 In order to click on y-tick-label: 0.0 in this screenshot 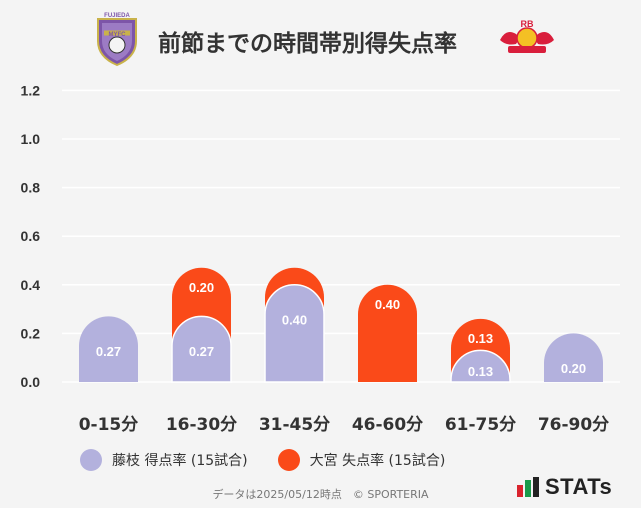, I will do `click(31, 382)`.